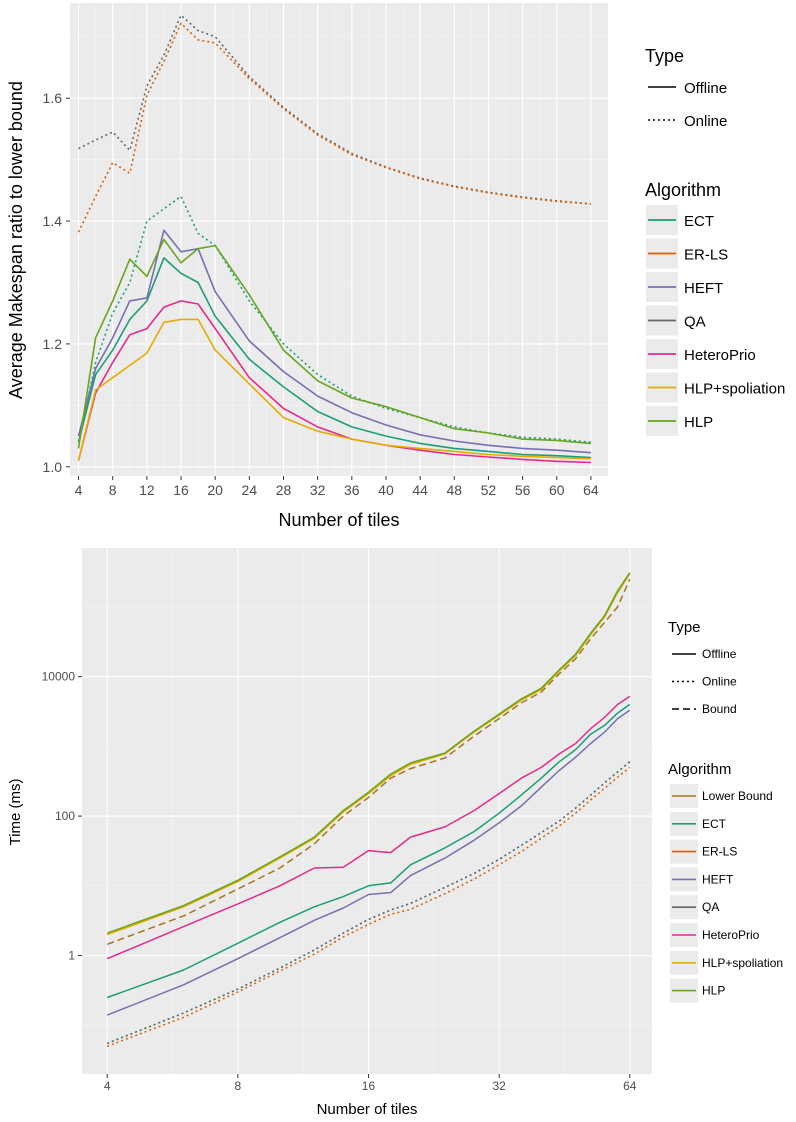  I want to click on x-tick-label: 20, so click(215, 490).